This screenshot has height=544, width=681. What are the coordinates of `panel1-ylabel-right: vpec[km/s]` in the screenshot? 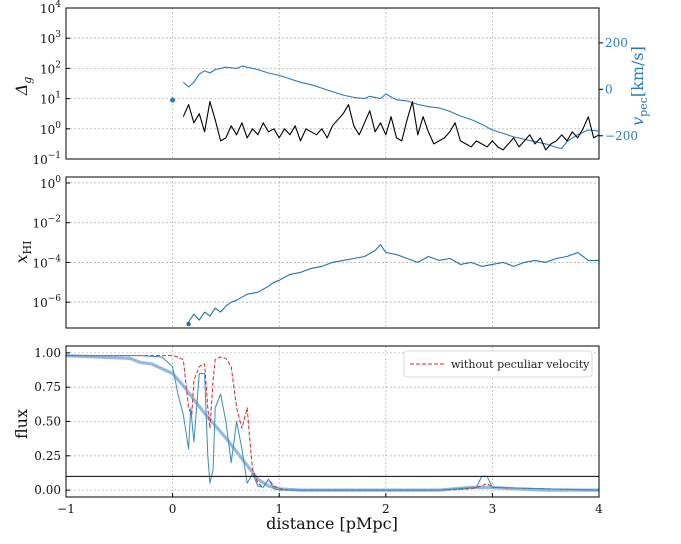 It's located at (639, 86).